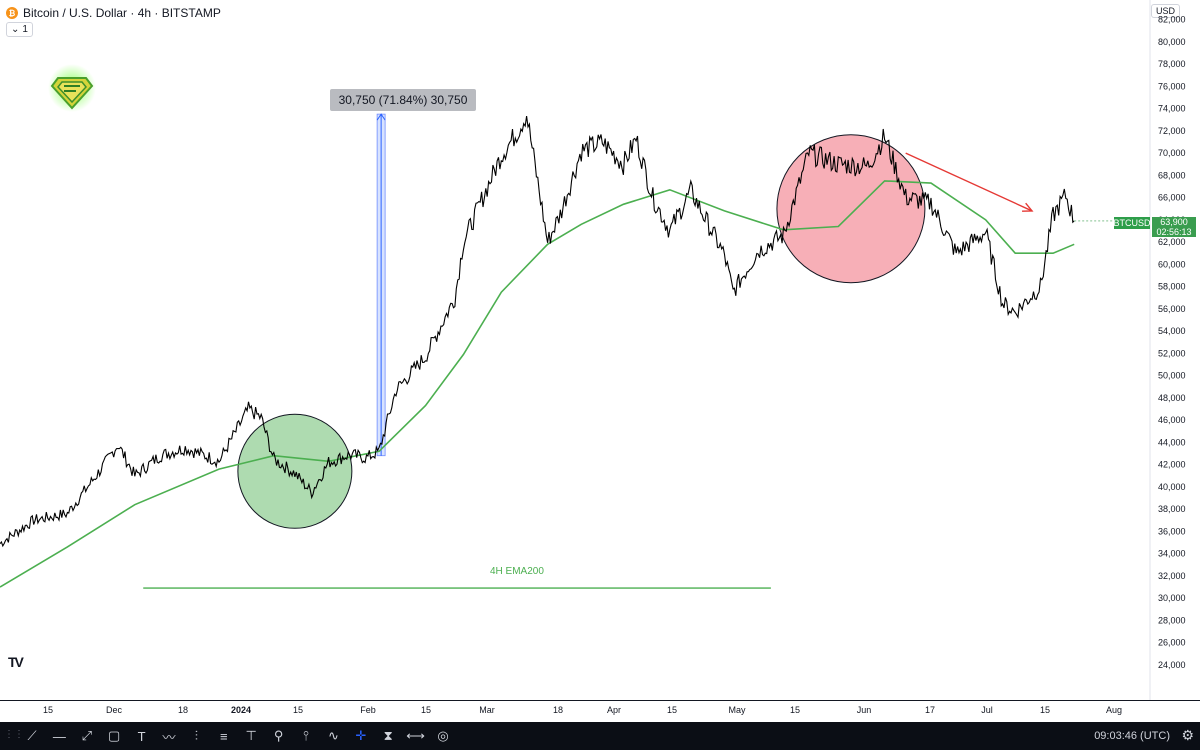 The image size is (1200, 750). Describe the element at coordinates (1132, 223) in the screenshot. I see `symbol-price-tag: BTCUSD` at that location.